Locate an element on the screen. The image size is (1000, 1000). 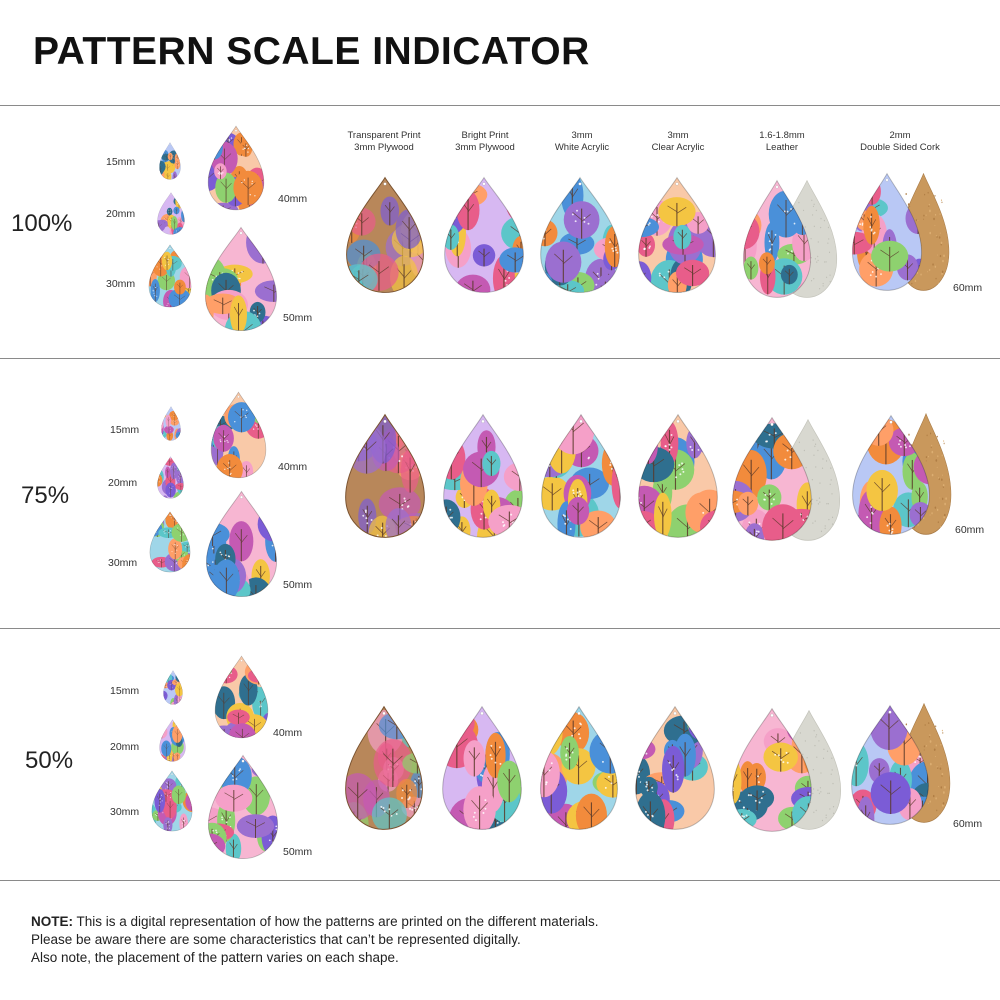
scale-percent: 50% is located at coordinates (49, 760).